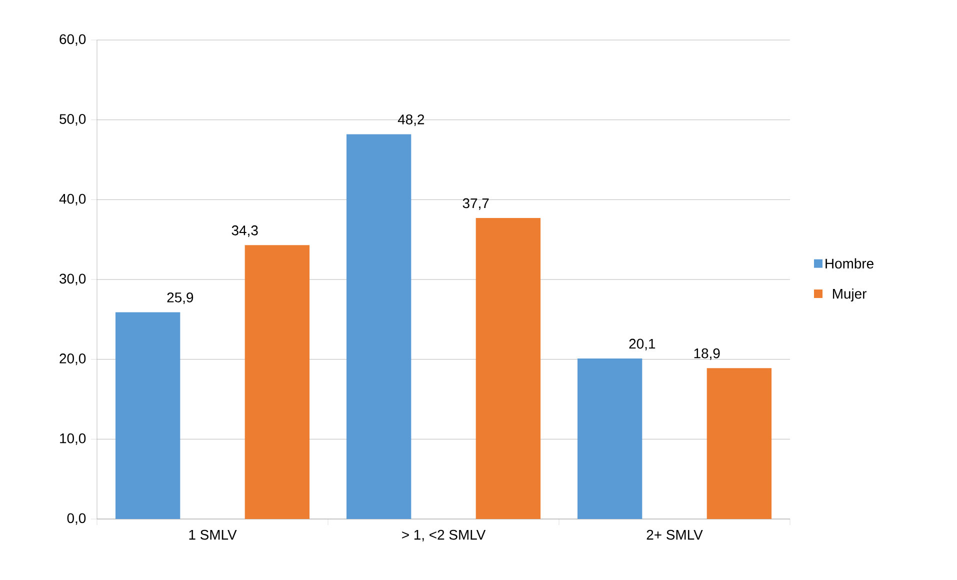 This screenshot has width=957, height=580. What do you see at coordinates (444, 536) in the screenshot?
I see `x-tick-label: > 1, <2 SMLV` at bounding box center [444, 536].